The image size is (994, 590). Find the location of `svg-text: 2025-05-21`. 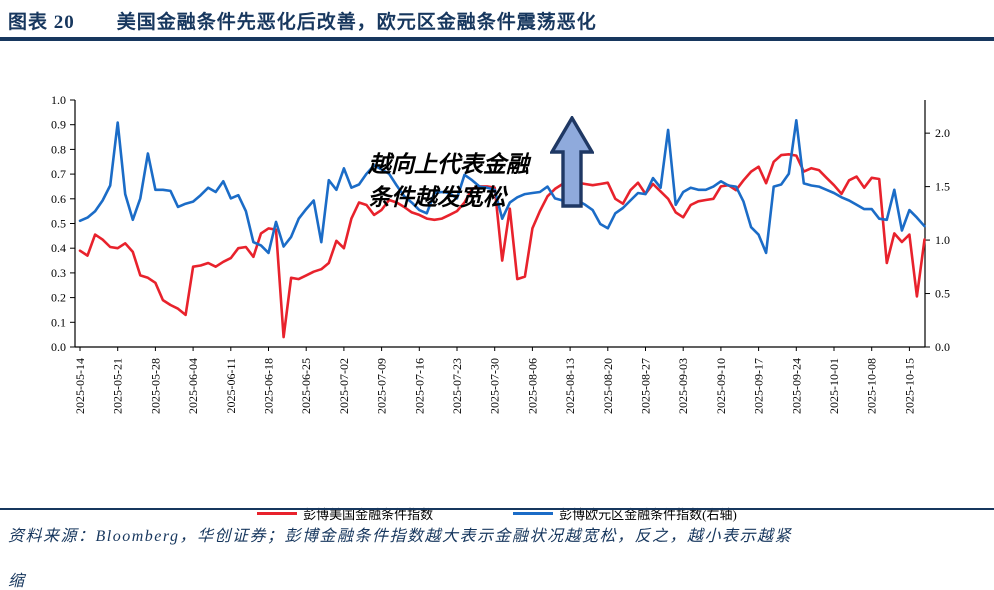

svg-text: 2025-05-21 is located at coordinates (118, 386).